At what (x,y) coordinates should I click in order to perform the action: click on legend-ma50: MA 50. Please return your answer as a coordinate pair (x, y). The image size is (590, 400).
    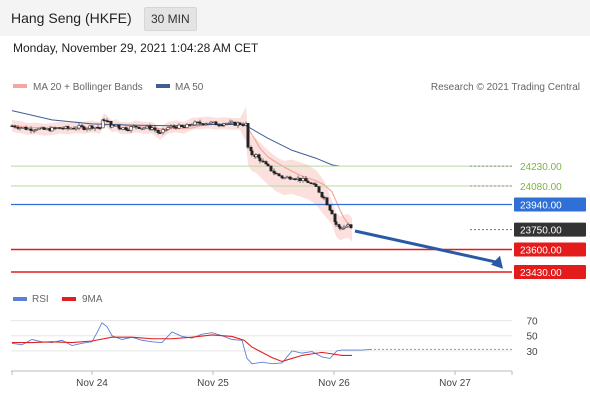
    Looking at the image, I should click on (189, 87).